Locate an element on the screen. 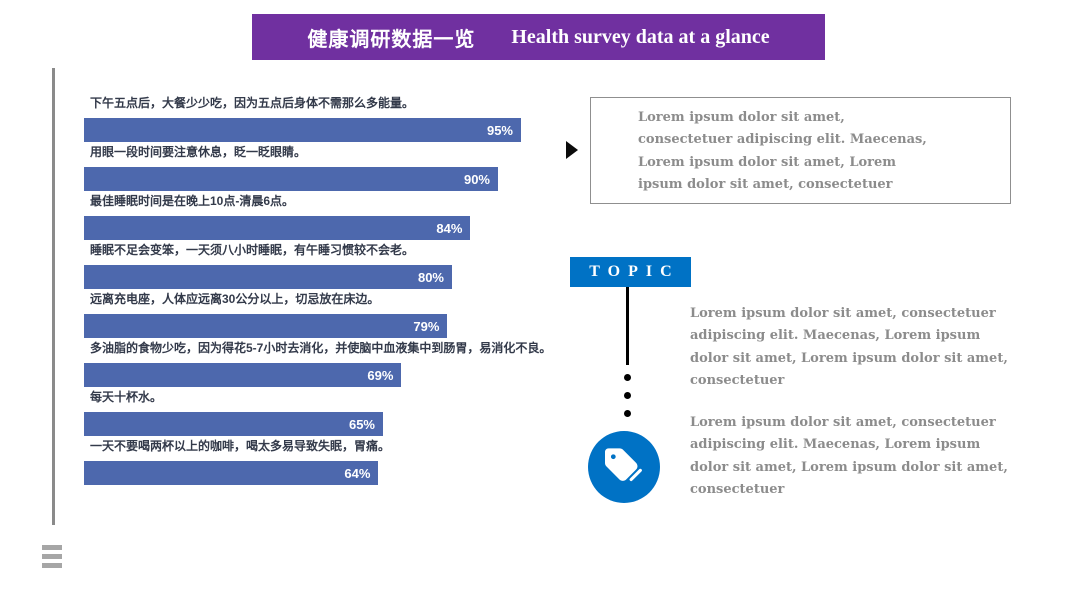 The width and height of the screenshot is (1078, 606). bar-value-label: 79% is located at coordinates (426, 326).